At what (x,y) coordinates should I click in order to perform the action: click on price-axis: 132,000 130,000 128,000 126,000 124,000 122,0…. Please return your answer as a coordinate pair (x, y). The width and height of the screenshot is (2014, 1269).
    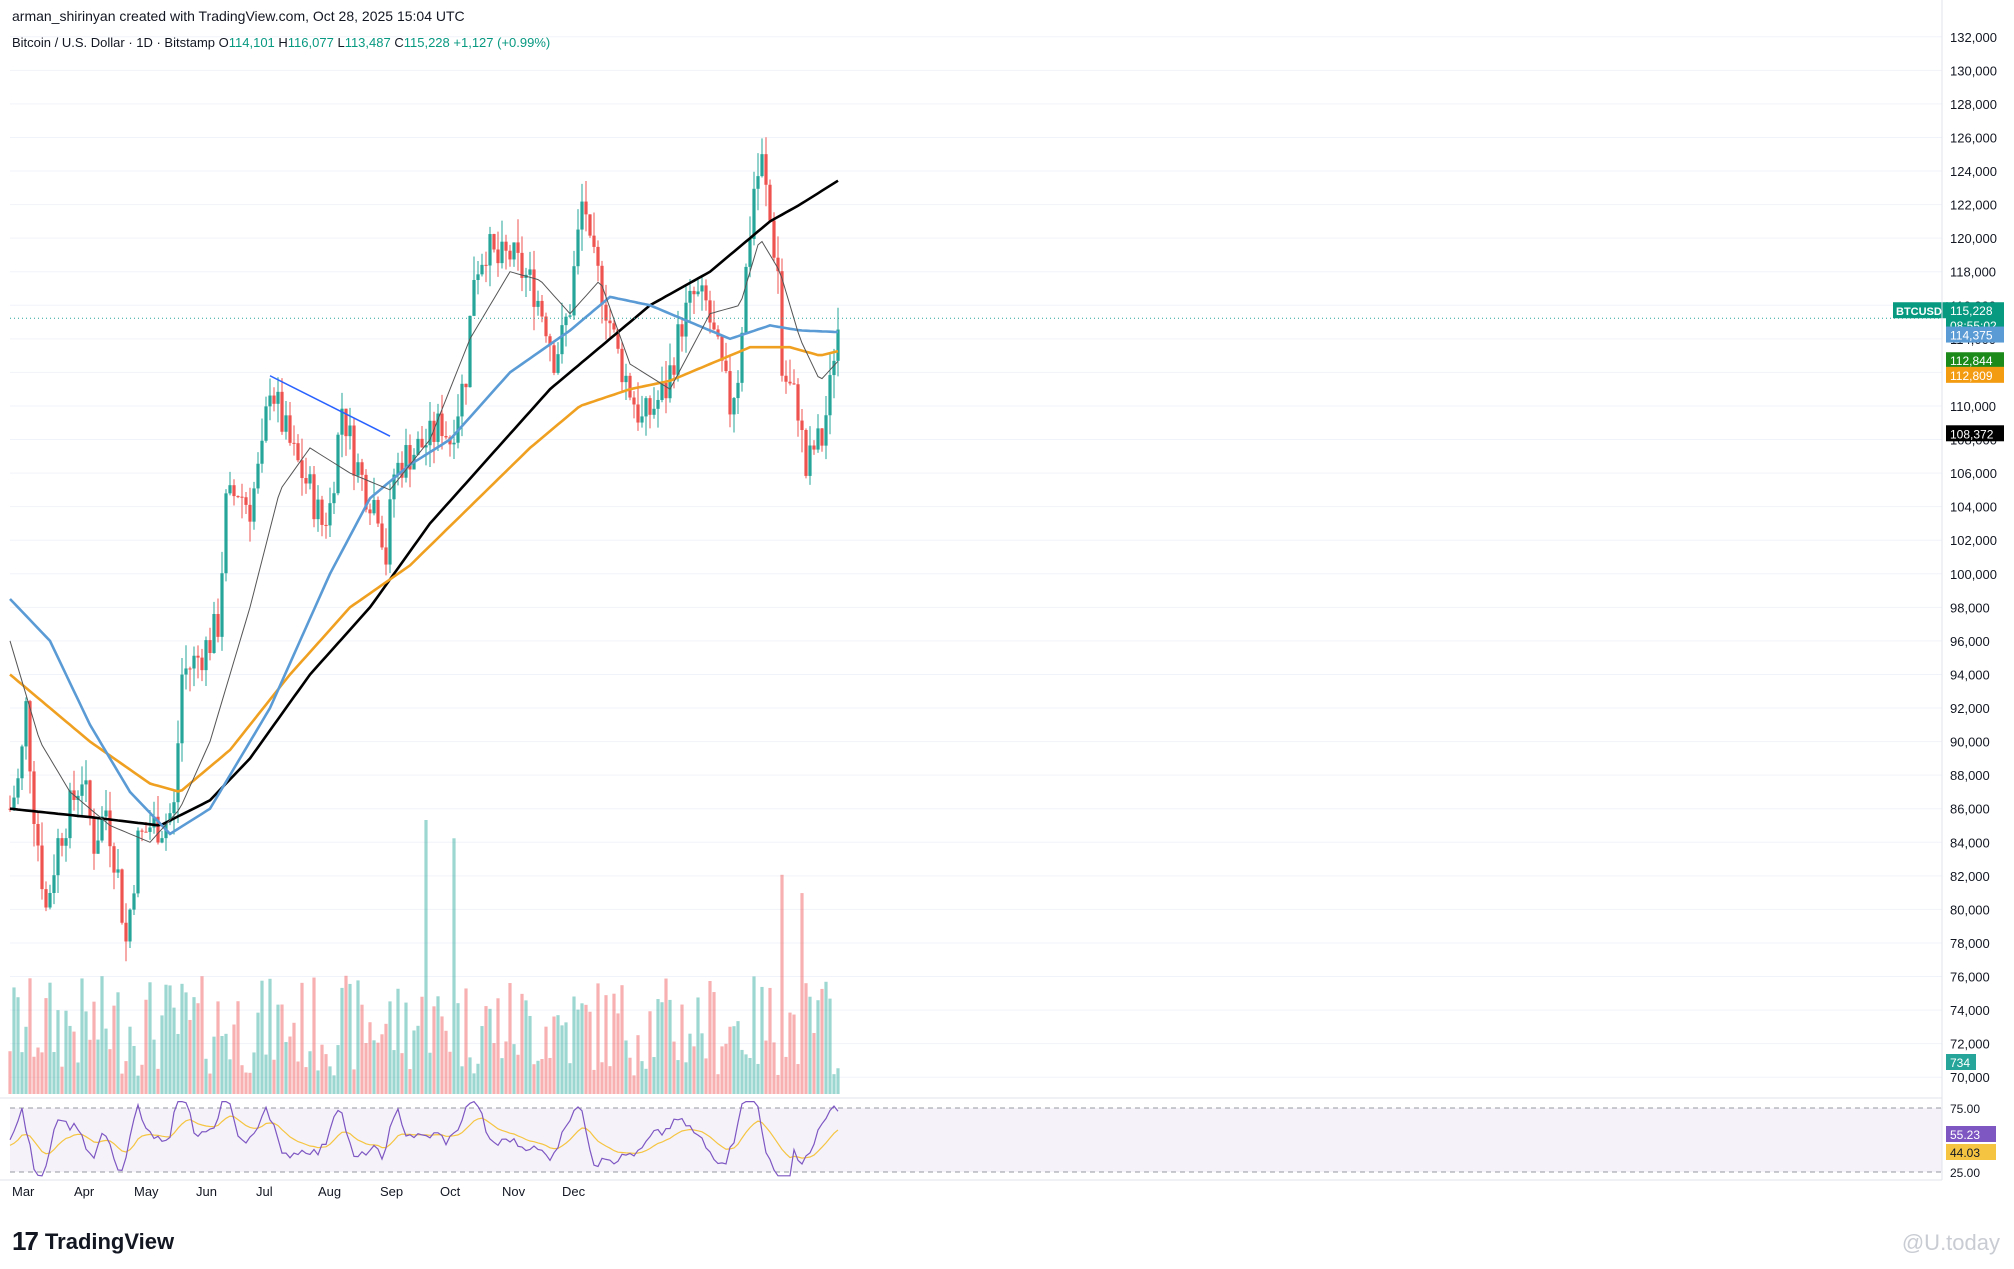
    Looking at the image, I should click on (1973, 557).